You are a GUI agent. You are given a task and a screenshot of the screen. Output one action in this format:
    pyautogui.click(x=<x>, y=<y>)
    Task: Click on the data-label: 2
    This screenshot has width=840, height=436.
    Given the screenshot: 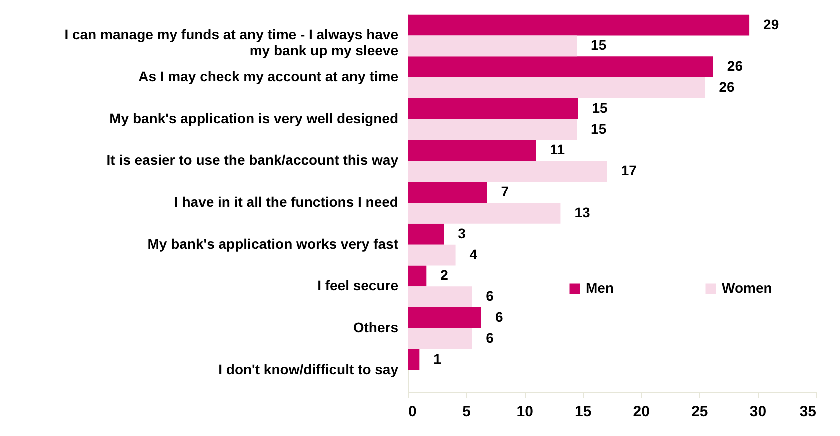 What is the action you would take?
    pyautogui.click(x=444, y=275)
    